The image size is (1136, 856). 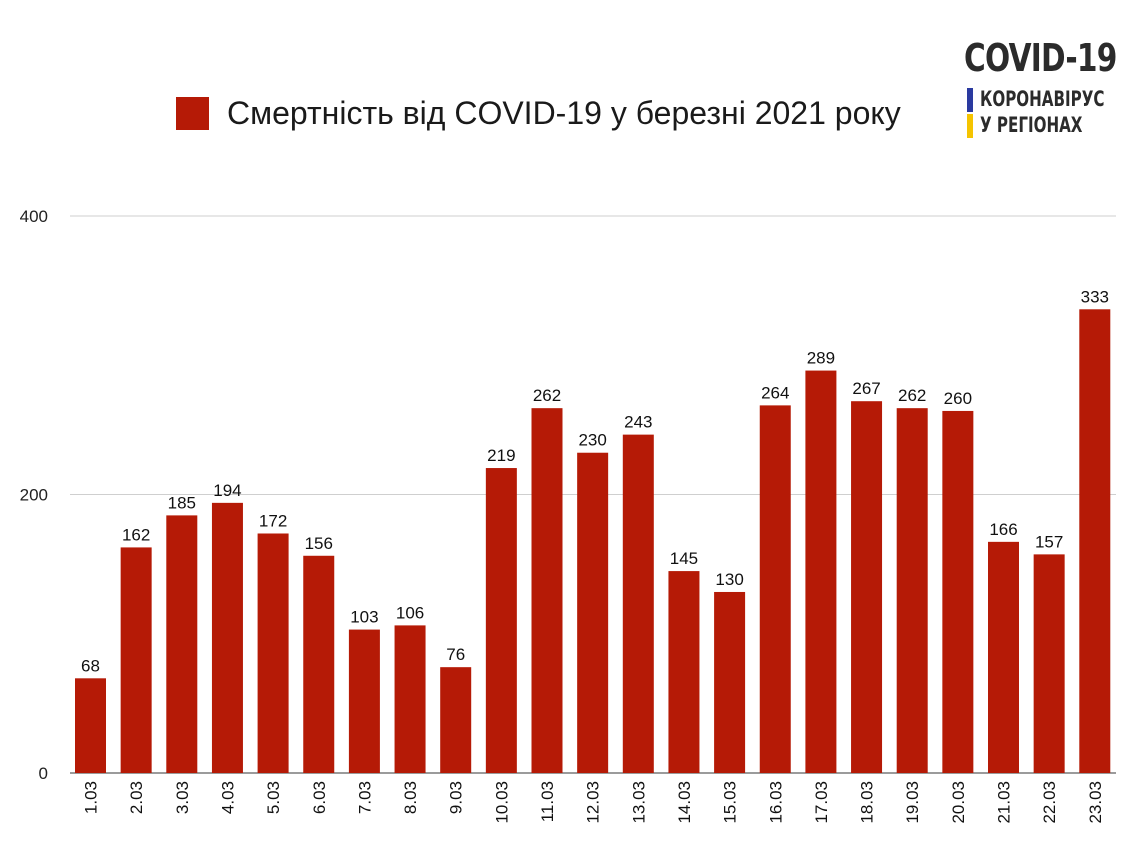 What do you see at coordinates (729, 579) in the screenshot?
I see `bar-value-label: 130` at bounding box center [729, 579].